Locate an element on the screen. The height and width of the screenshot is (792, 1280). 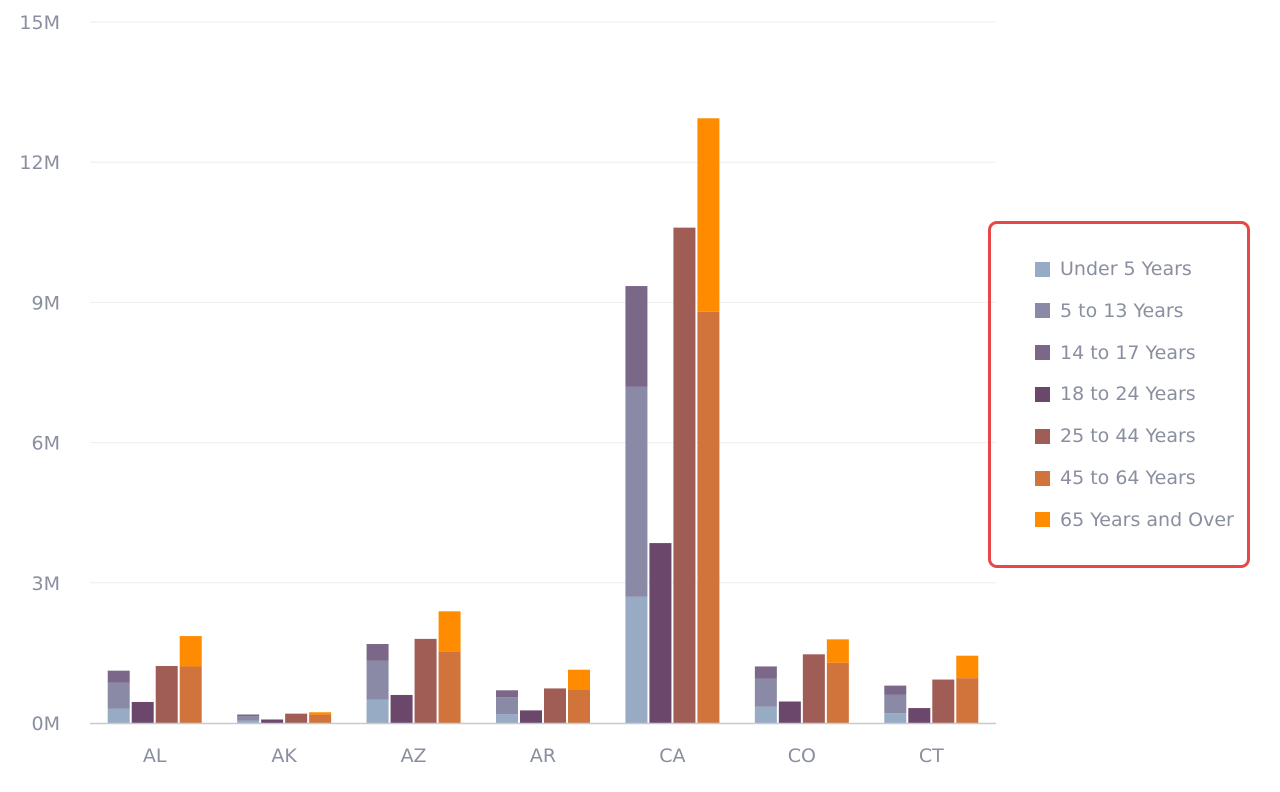
legend-item: 65 Years and Over is located at coordinates (1134, 520).